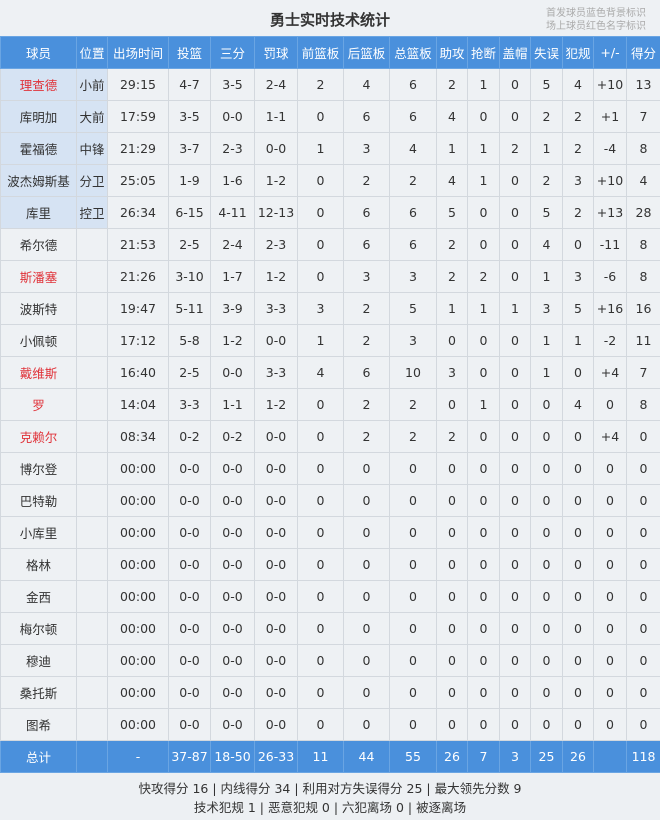 This screenshot has height=820, width=660. Describe the element at coordinates (92, 52) in the screenshot. I see `column-header: 位置` at that location.